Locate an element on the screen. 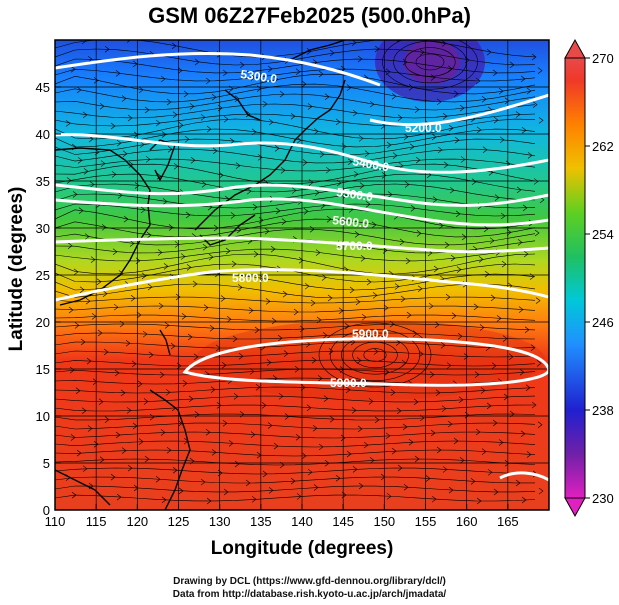  x-tick-label: 150 is located at coordinates (384, 521).